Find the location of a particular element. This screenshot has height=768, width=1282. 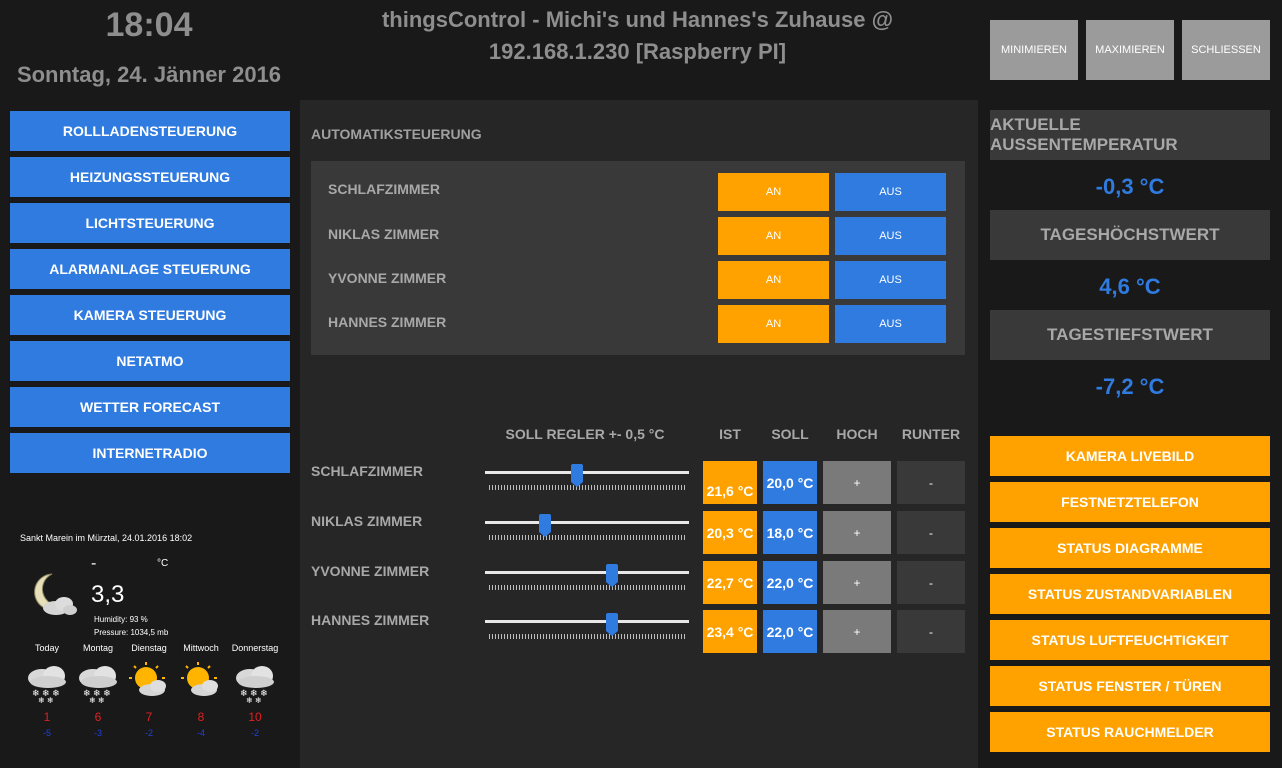

minimize-button: MINIMIEREN is located at coordinates (1034, 50).